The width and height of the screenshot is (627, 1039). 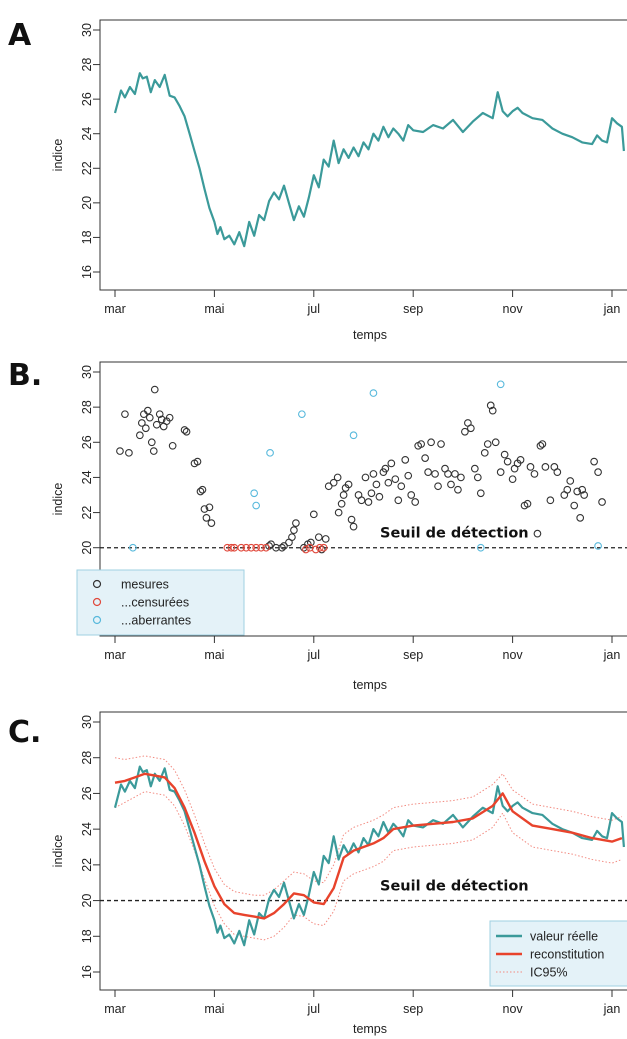 I want to click on x-tick-label: mai, so click(x=214, y=1009).